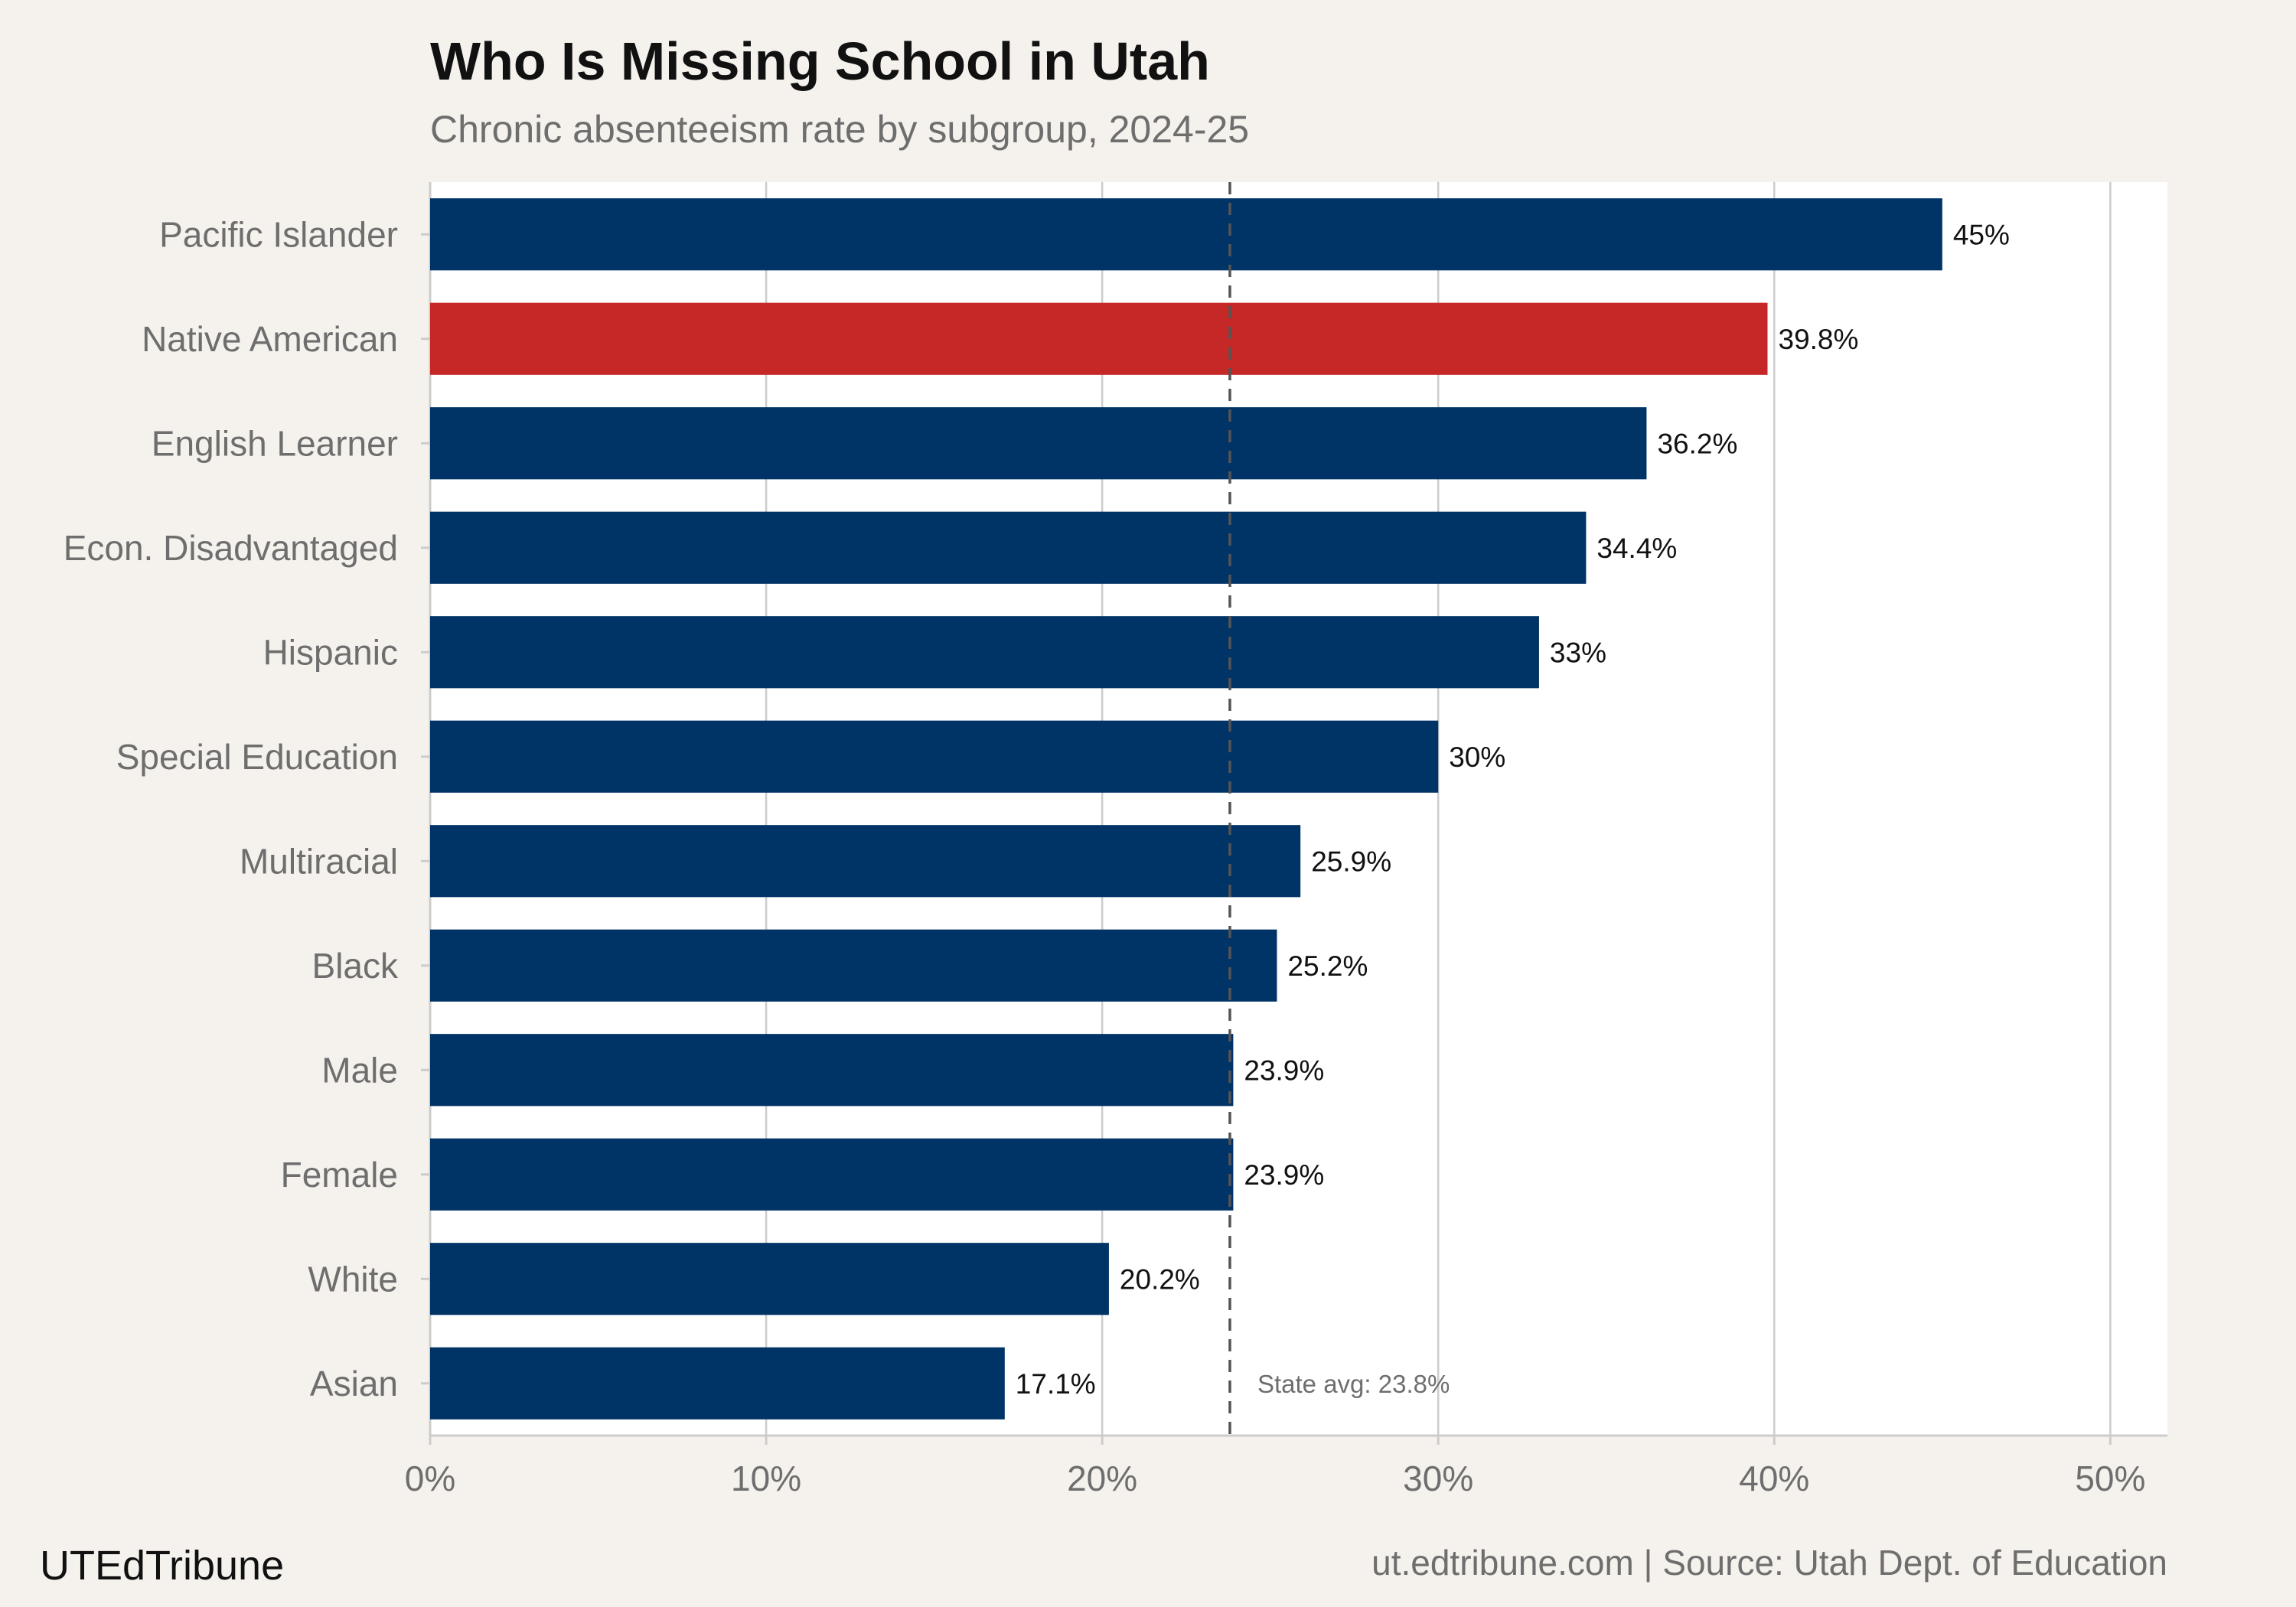 The height and width of the screenshot is (1607, 2296). I want to click on category-label-7: Black, so click(355, 966).